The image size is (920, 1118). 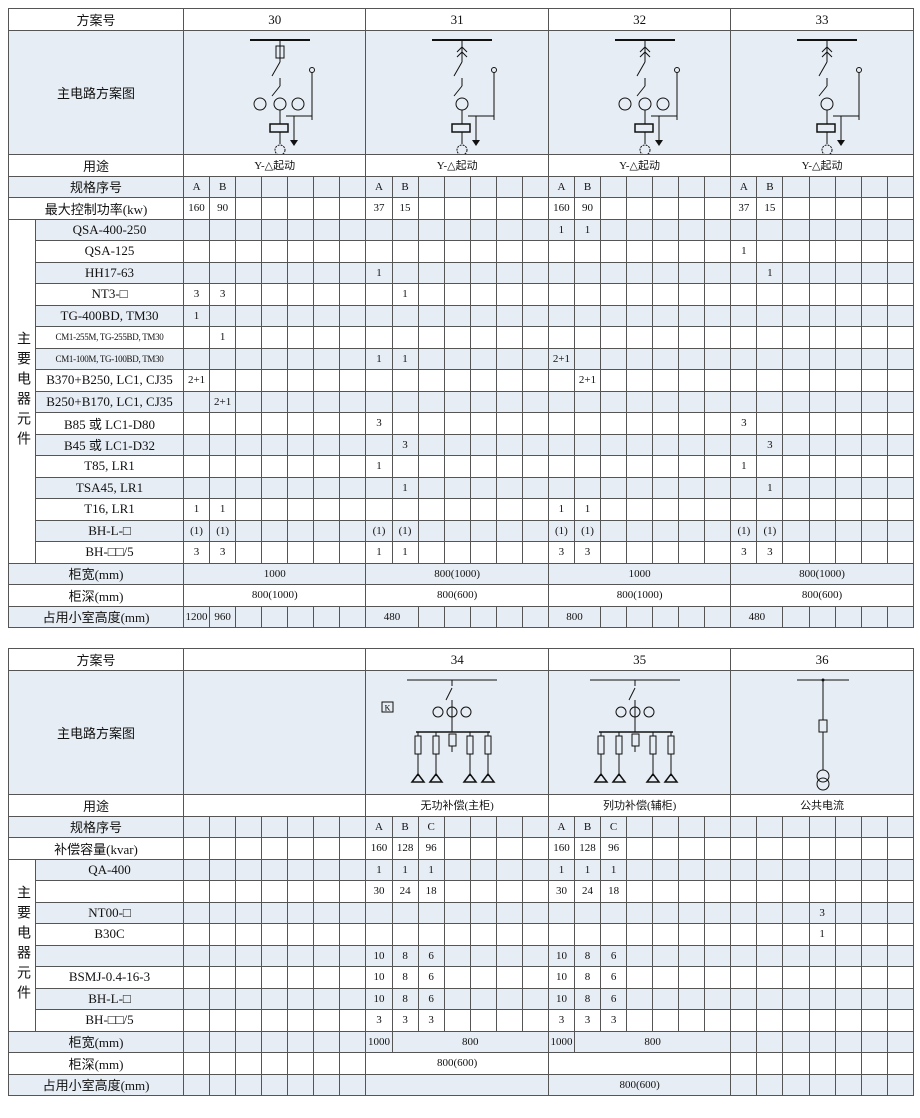 What do you see at coordinates (457, 659) in the screenshot?
I see `scheme-number: 34` at bounding box center [457, 659].